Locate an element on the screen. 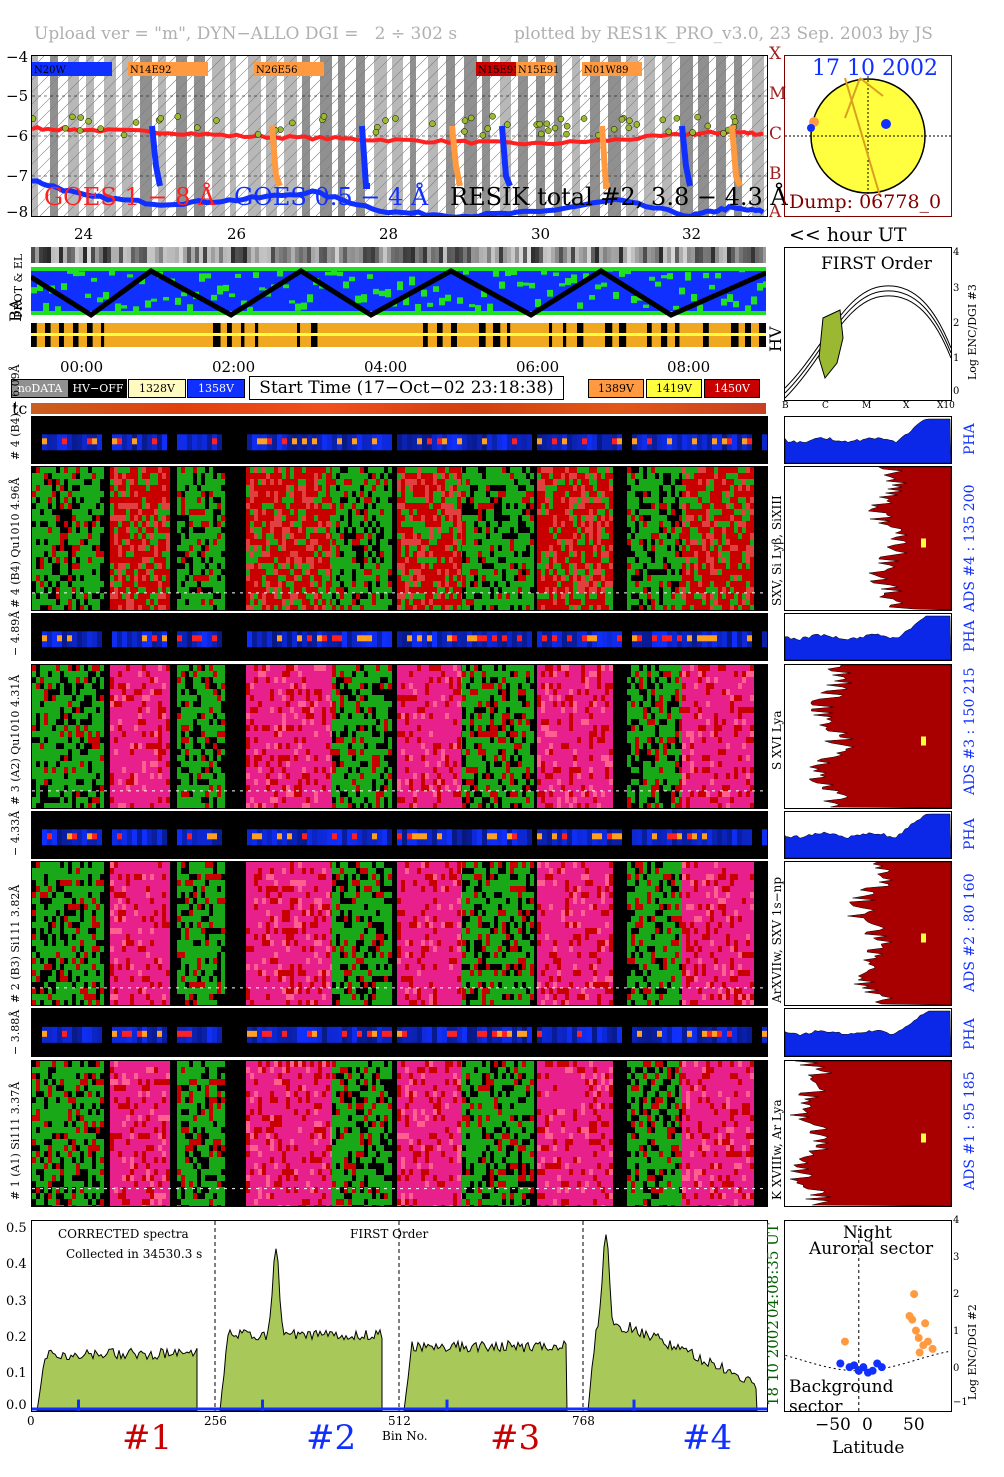 This screenshot has width=1004, height=1477. fo-xtick: X10 is located at coordinates (946, 406).